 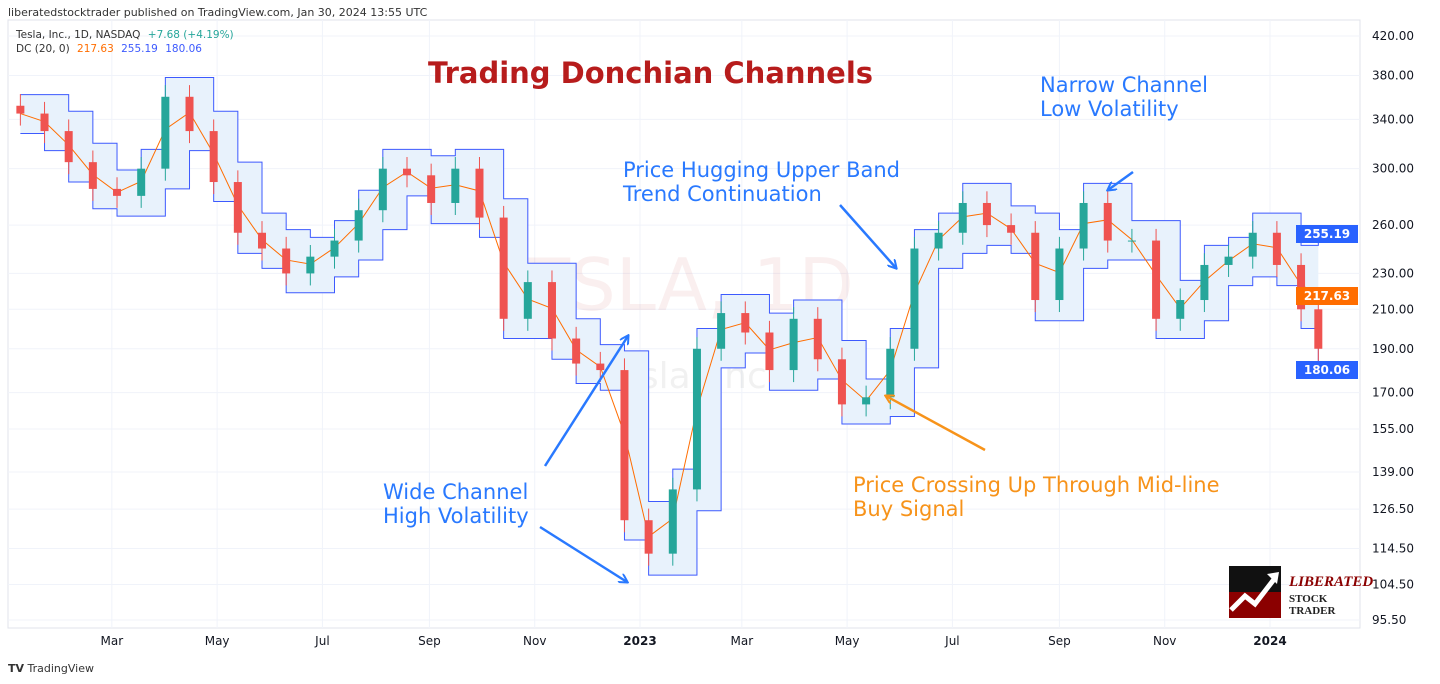 I want to click on y-tick-label: 170.00, so click(x=1393, y=393).